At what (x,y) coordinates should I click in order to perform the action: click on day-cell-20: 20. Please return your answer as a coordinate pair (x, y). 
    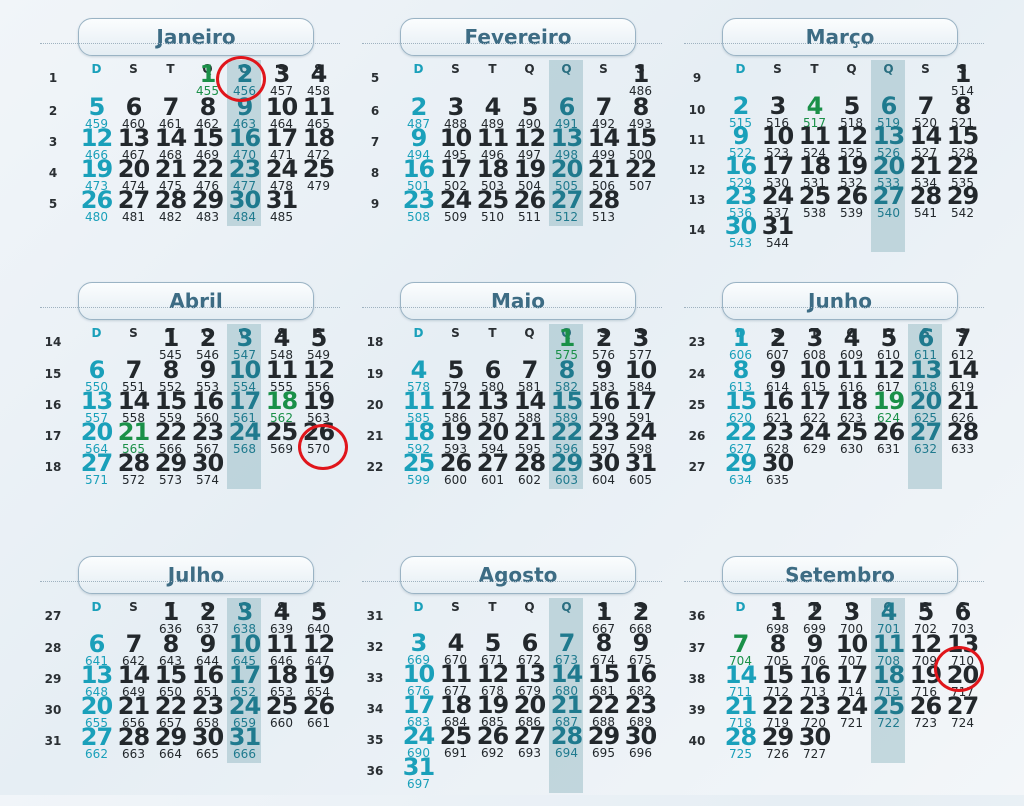
    Looking at the image, I should click on (925, 401).